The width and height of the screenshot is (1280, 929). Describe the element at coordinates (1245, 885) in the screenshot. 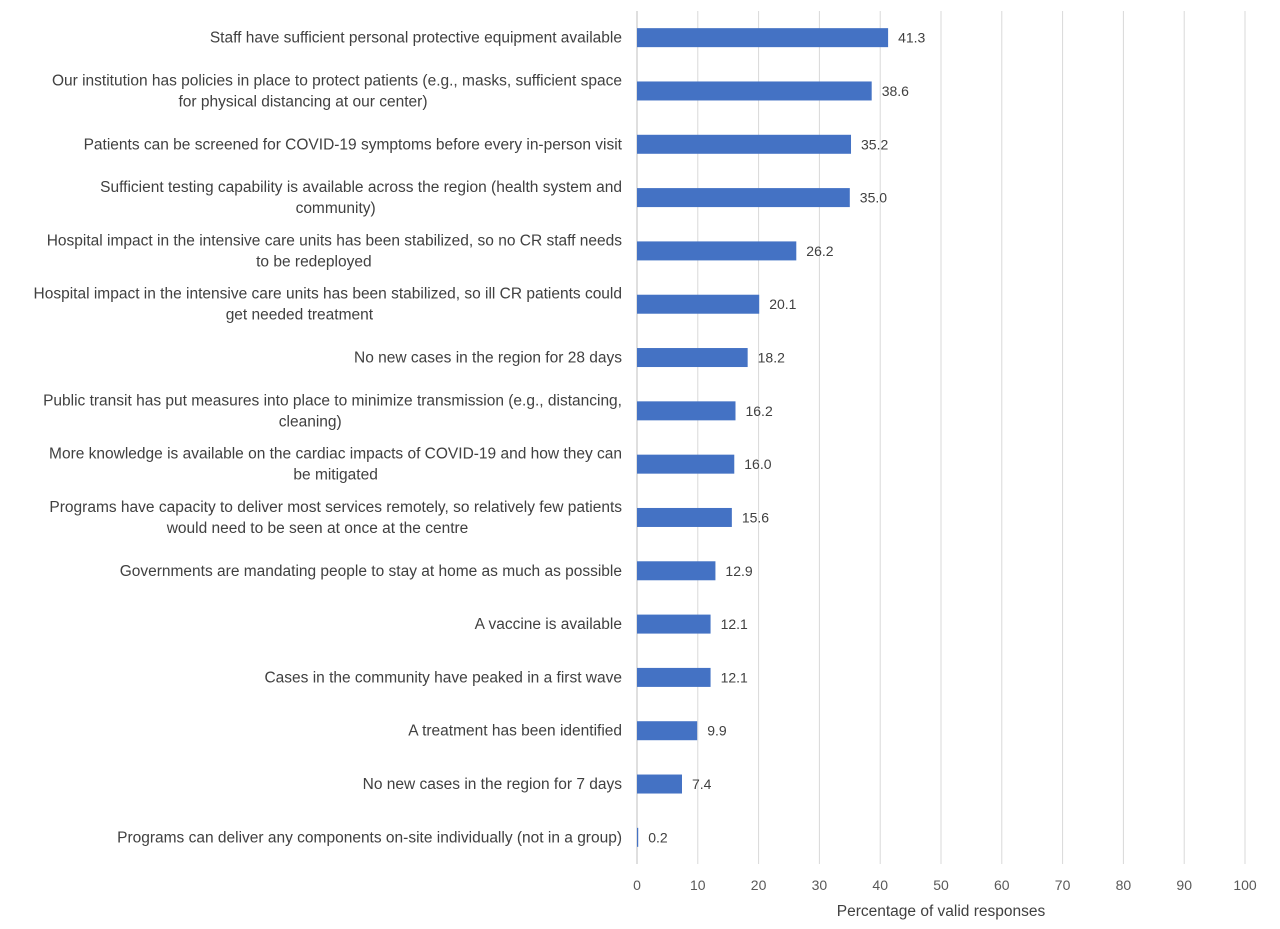

I see `x-tick-label: 100` at that location.